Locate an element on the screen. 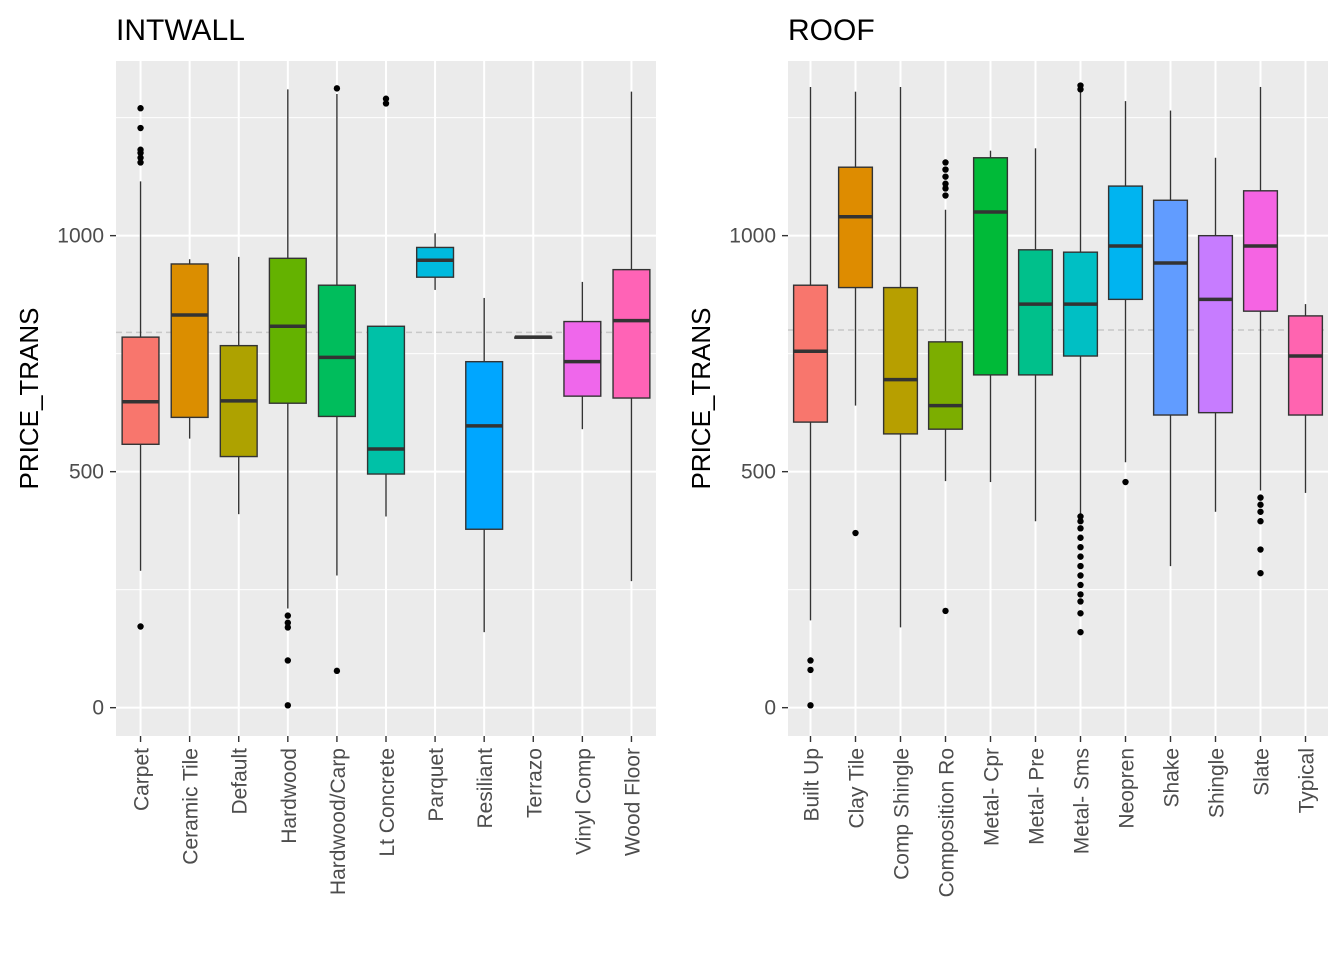  box-hardwood-carp is located at coordinates (337, 380).